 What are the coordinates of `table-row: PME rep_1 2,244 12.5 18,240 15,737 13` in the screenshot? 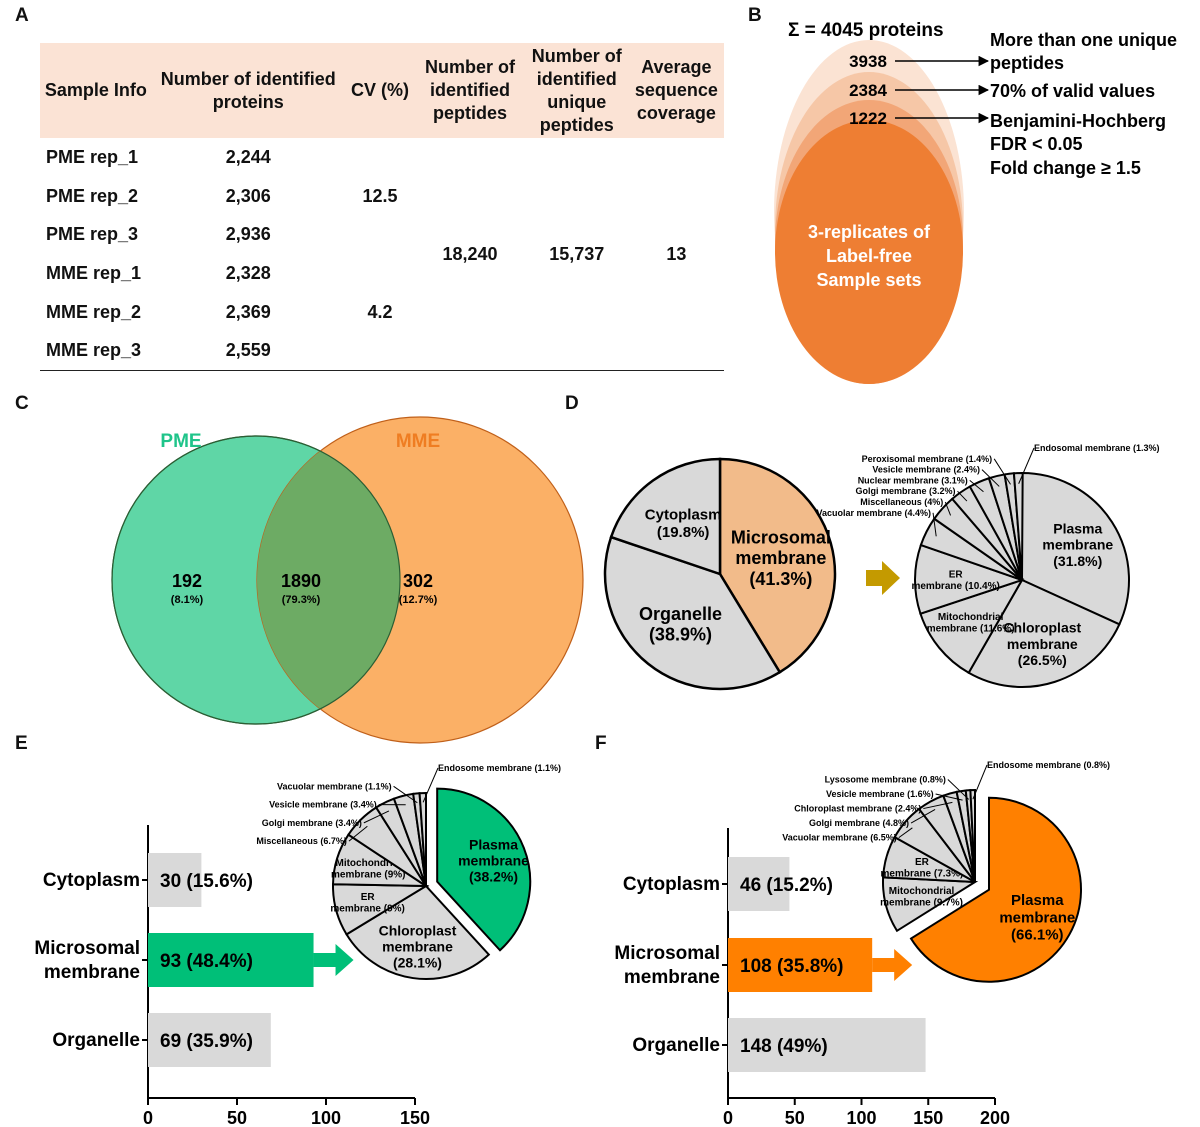 It's located at (382, 255).